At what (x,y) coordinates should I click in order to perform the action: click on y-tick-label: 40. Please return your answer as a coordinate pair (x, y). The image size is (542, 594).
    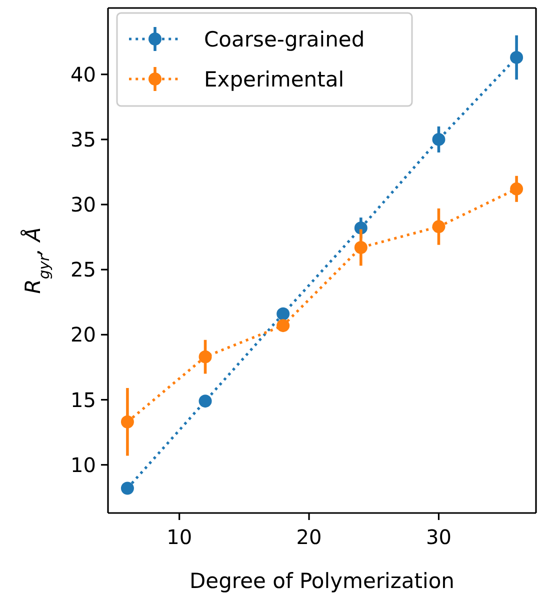
    Looking at the image, I should click on (83, 74).